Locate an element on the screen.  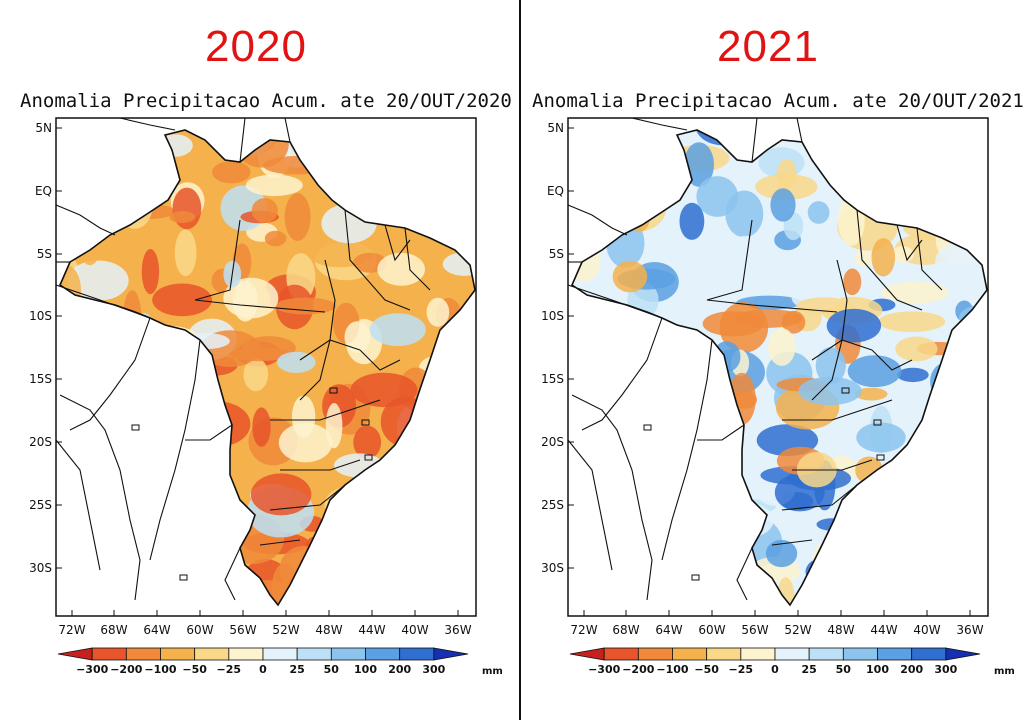
year-heading: 2020 is located at coordinates (256, 46).